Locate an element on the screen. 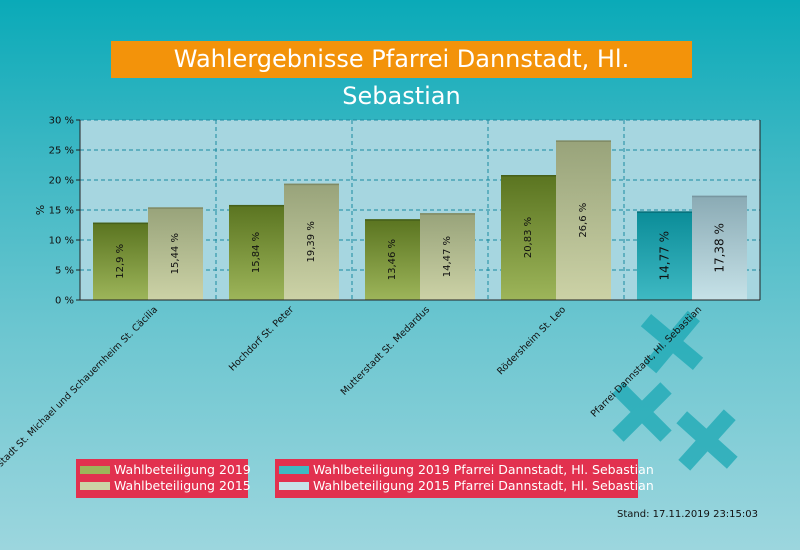  legend-item: Wahlbeteiligung 2015 is located at coordinates (163, 486).